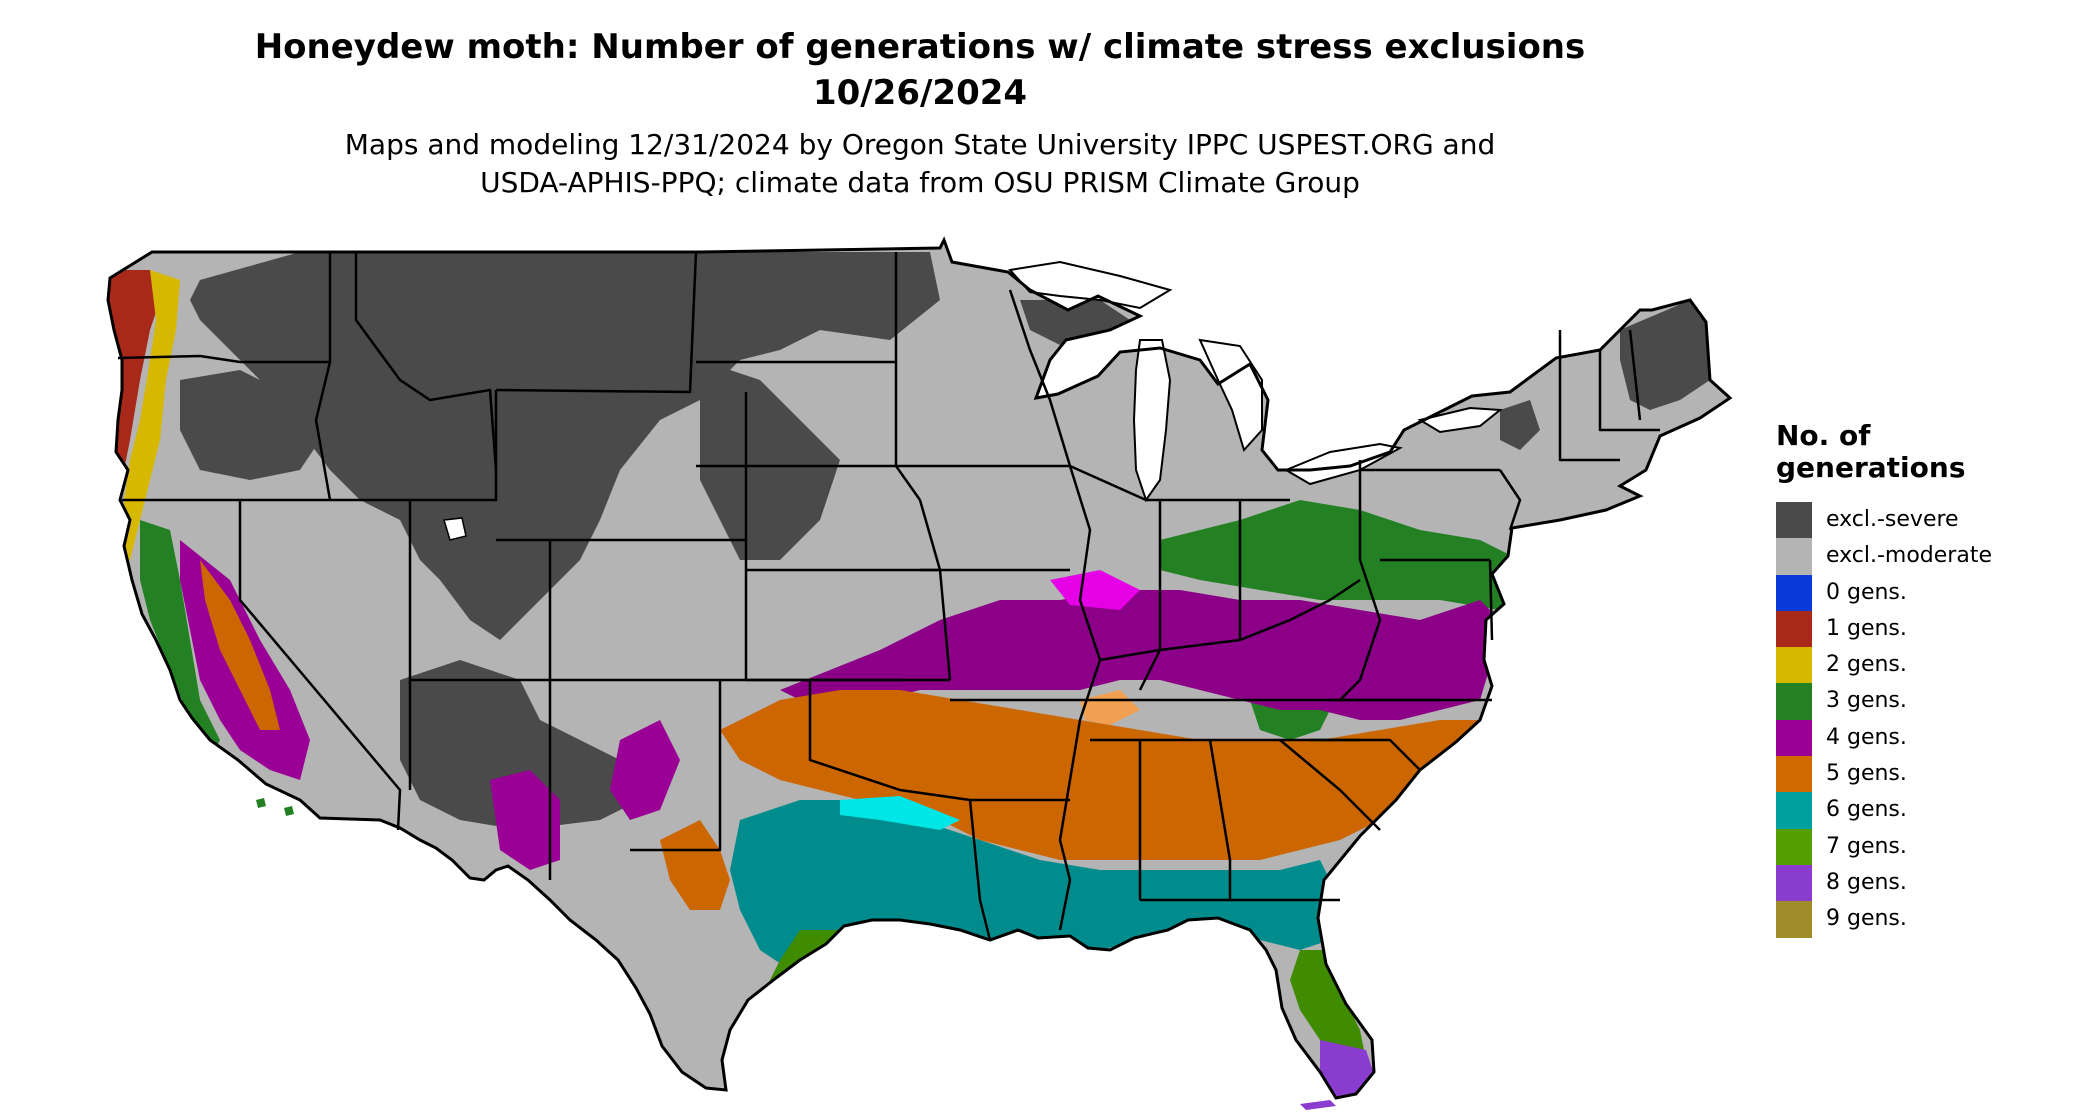  I want to click on keys-islands, so click(1318, 1105).